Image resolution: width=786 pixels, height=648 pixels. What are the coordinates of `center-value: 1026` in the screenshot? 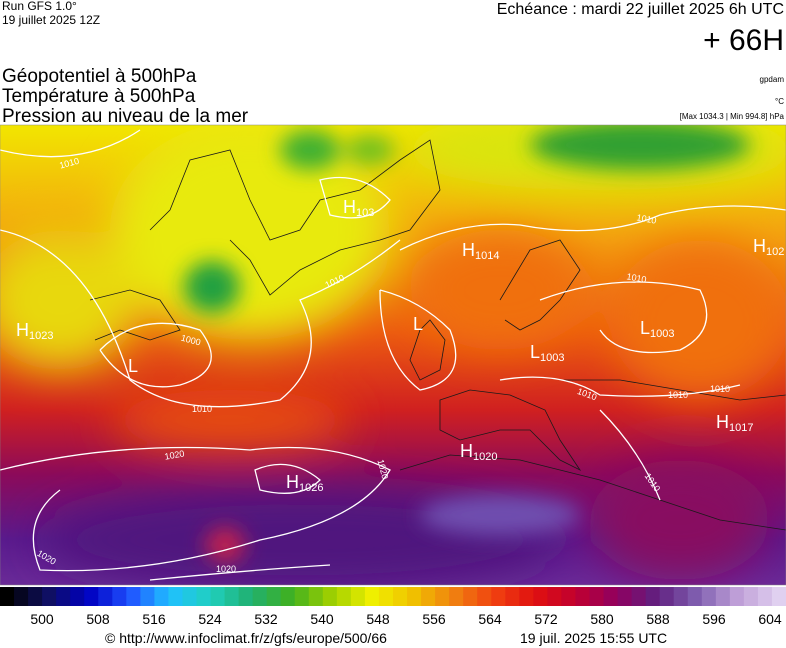 It's located at (311, 488).